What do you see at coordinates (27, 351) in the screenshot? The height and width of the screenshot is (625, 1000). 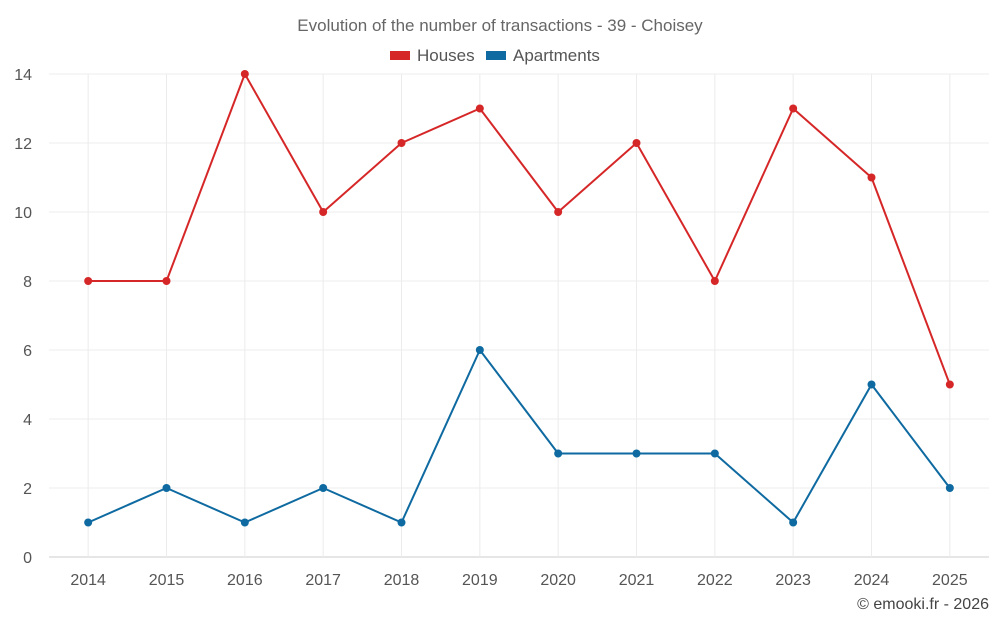 I see `y-tick-label: 6` at bounding box center [27, 351].